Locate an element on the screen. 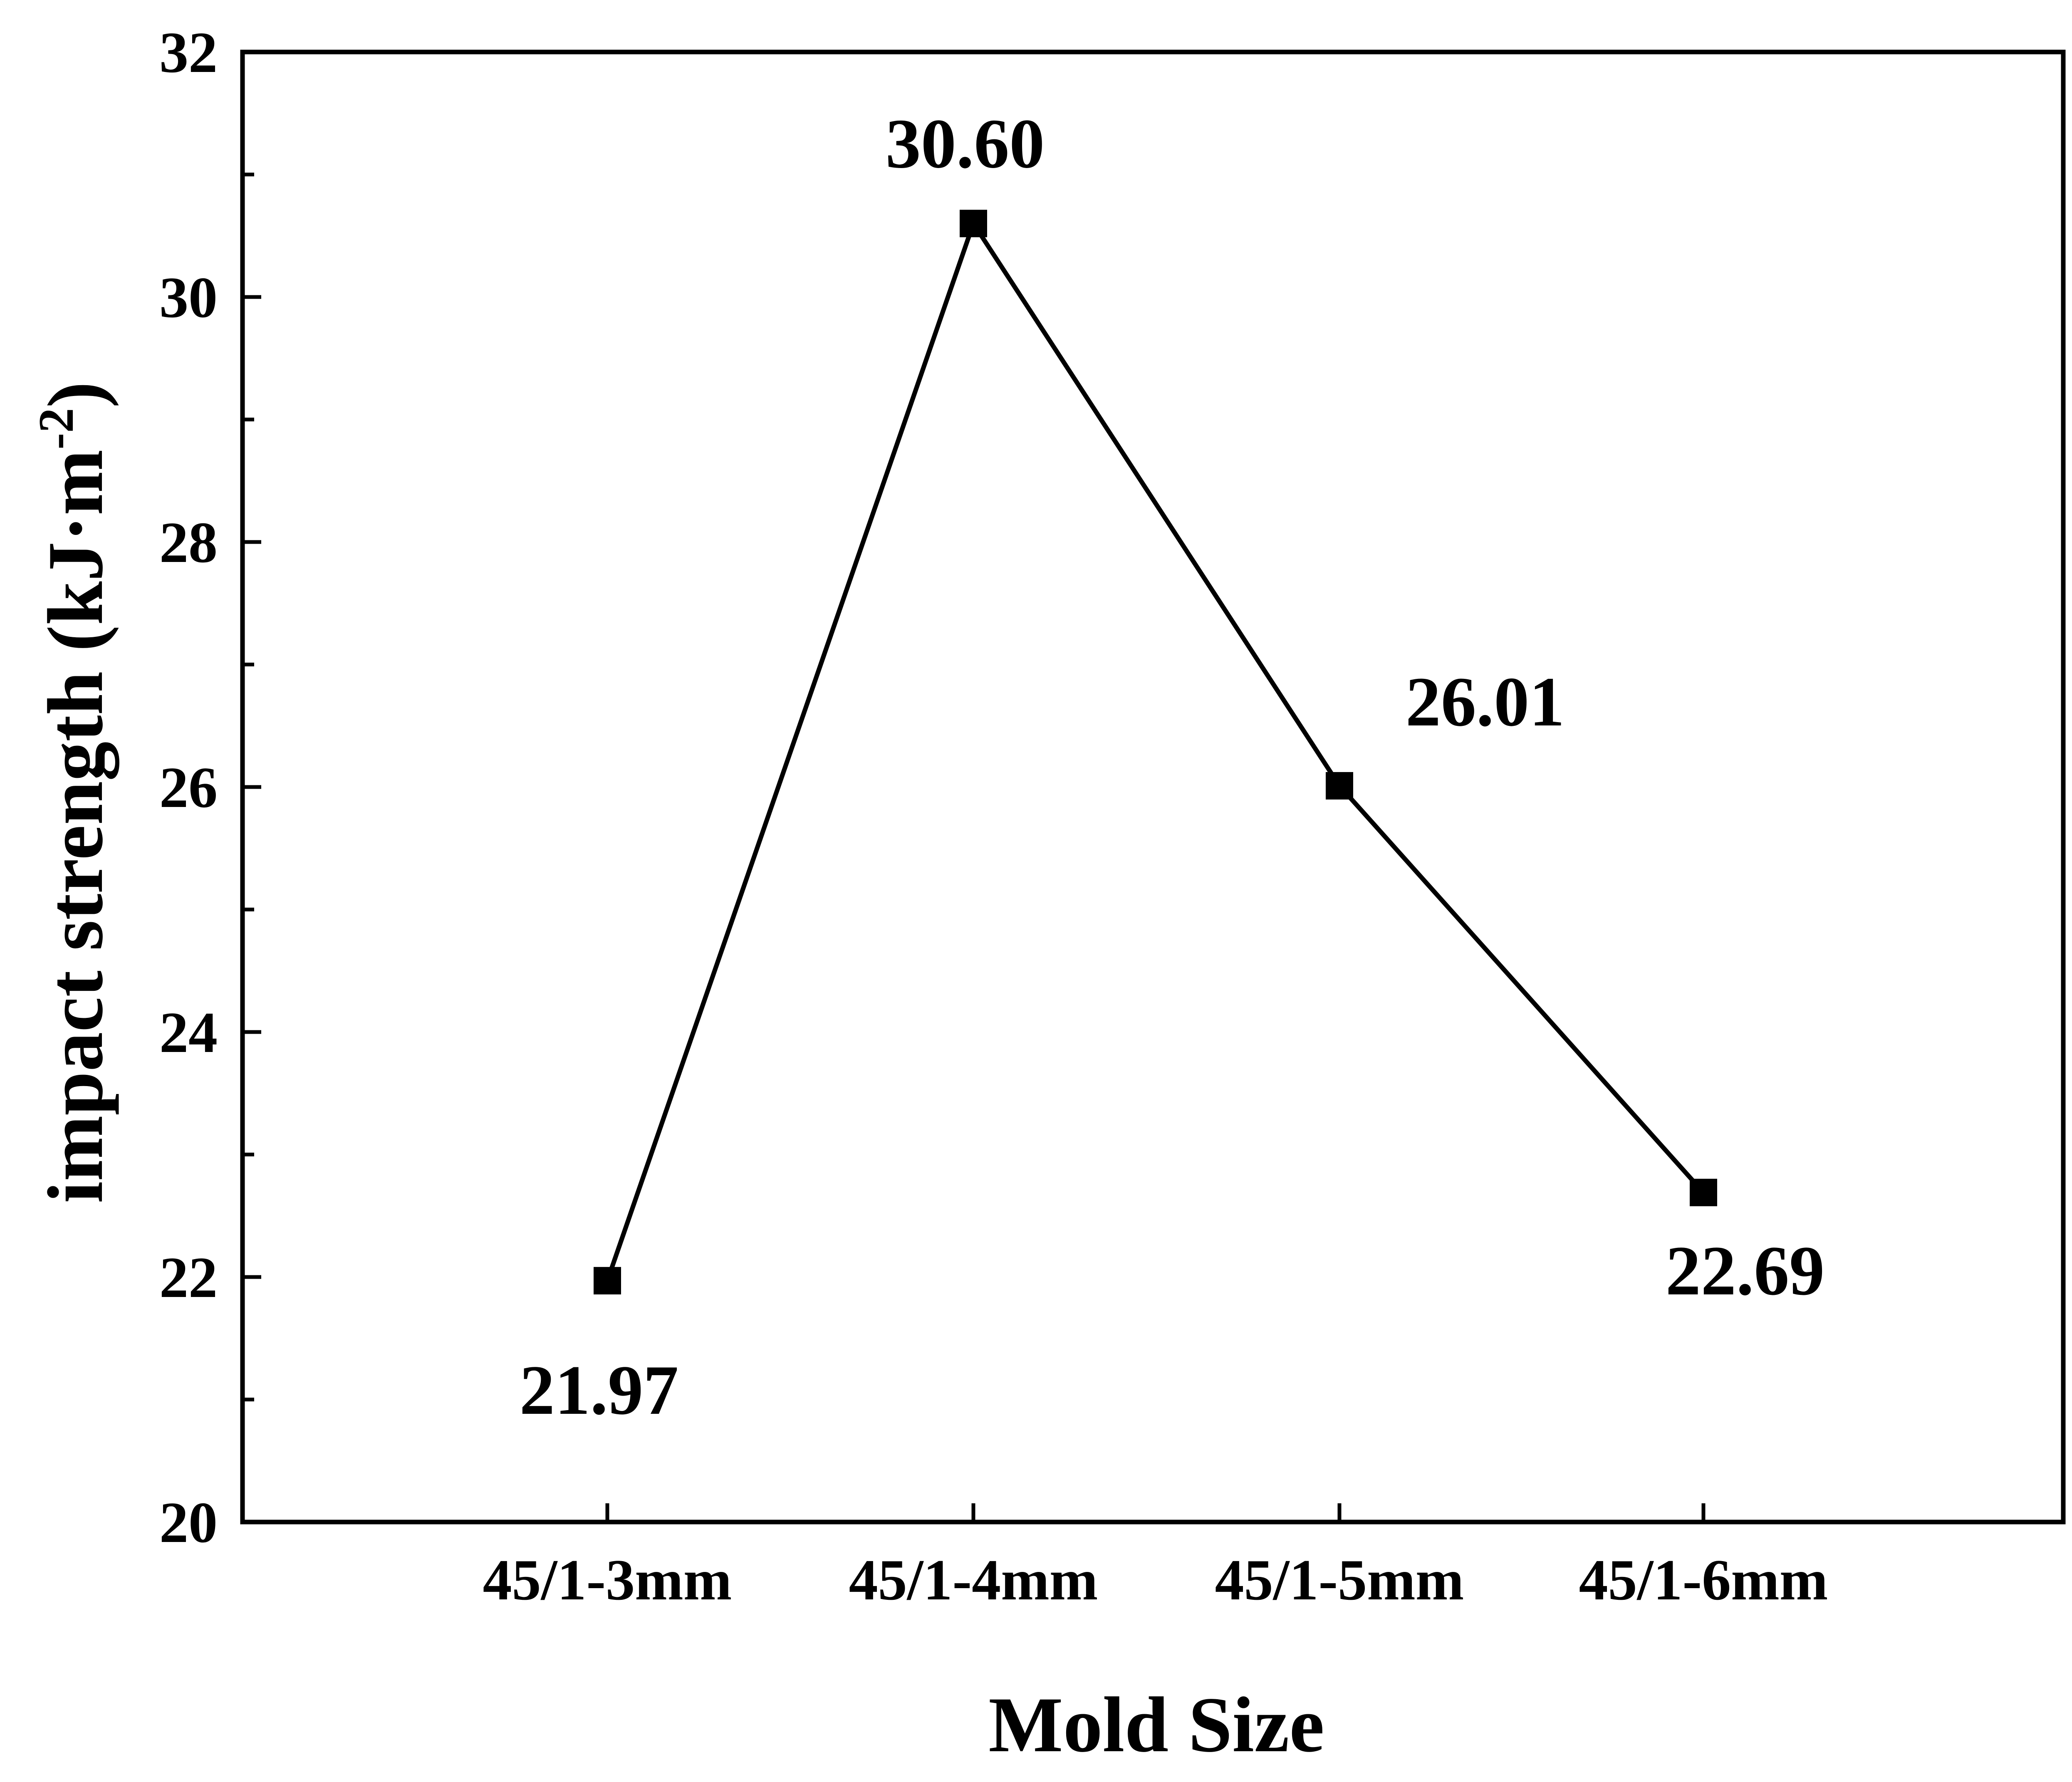 The height and width of the screenshot is (1782, 2072). y-tick-label: 22 is located at coordinates (189, 1277).